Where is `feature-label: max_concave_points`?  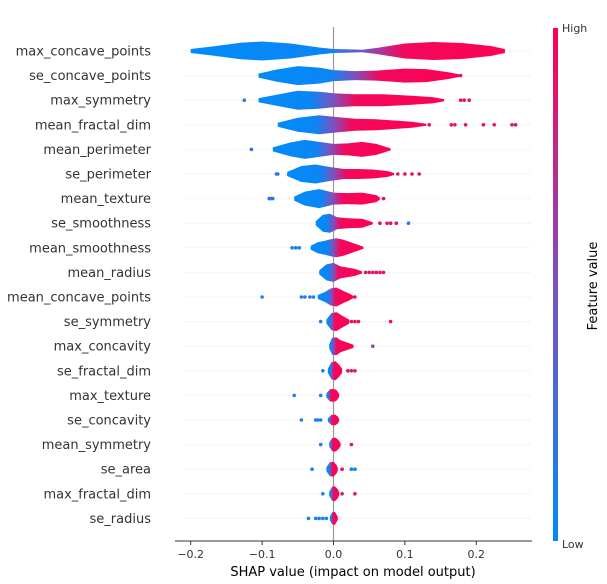
feature-label: max_concave_points is located at coordinates (84, 52).